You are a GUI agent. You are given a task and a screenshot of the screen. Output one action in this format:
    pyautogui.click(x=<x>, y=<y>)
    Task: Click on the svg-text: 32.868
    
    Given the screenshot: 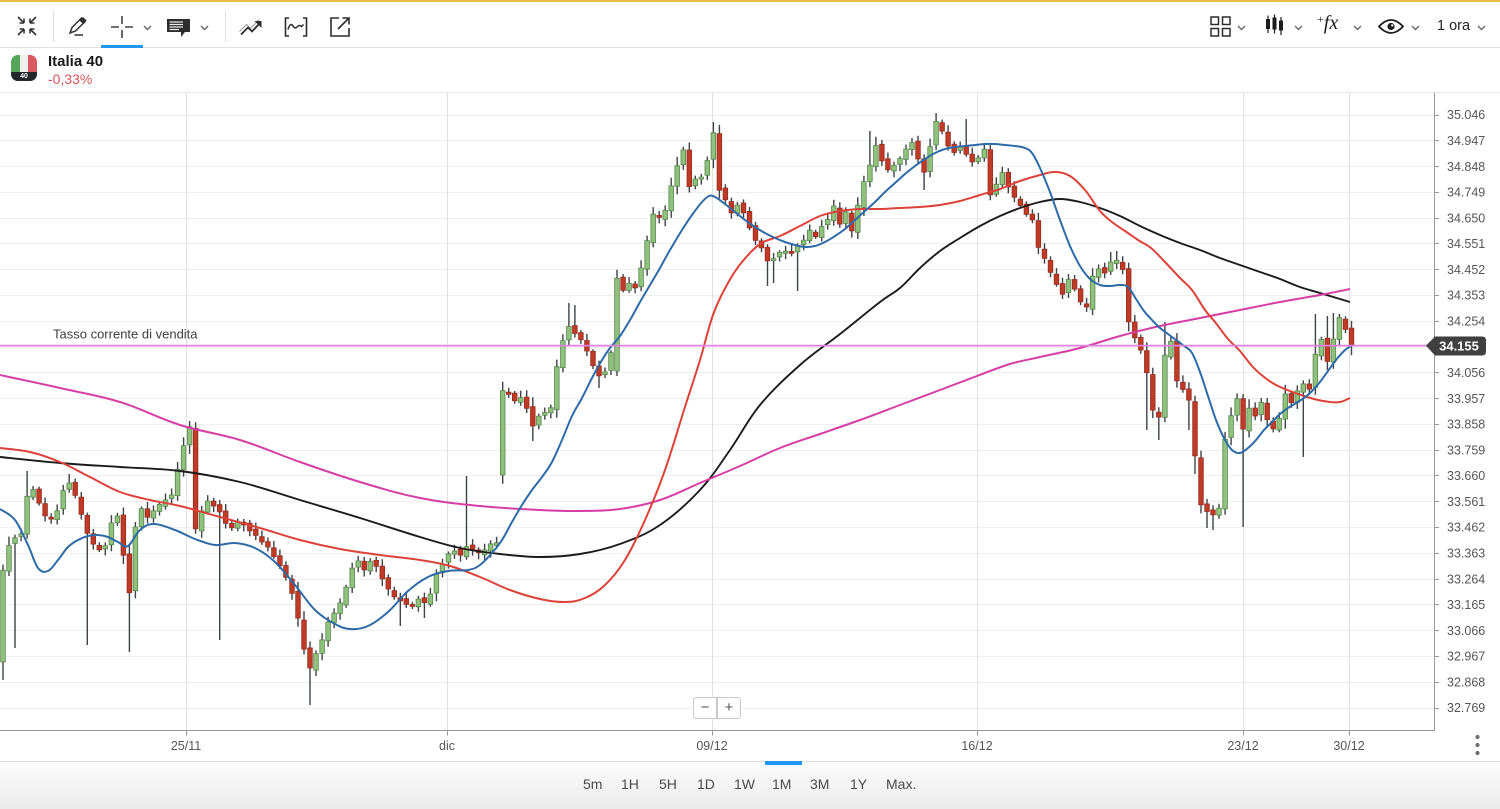 What is the action you would take?
    pyautogui.click(x=1466, y=682)
    